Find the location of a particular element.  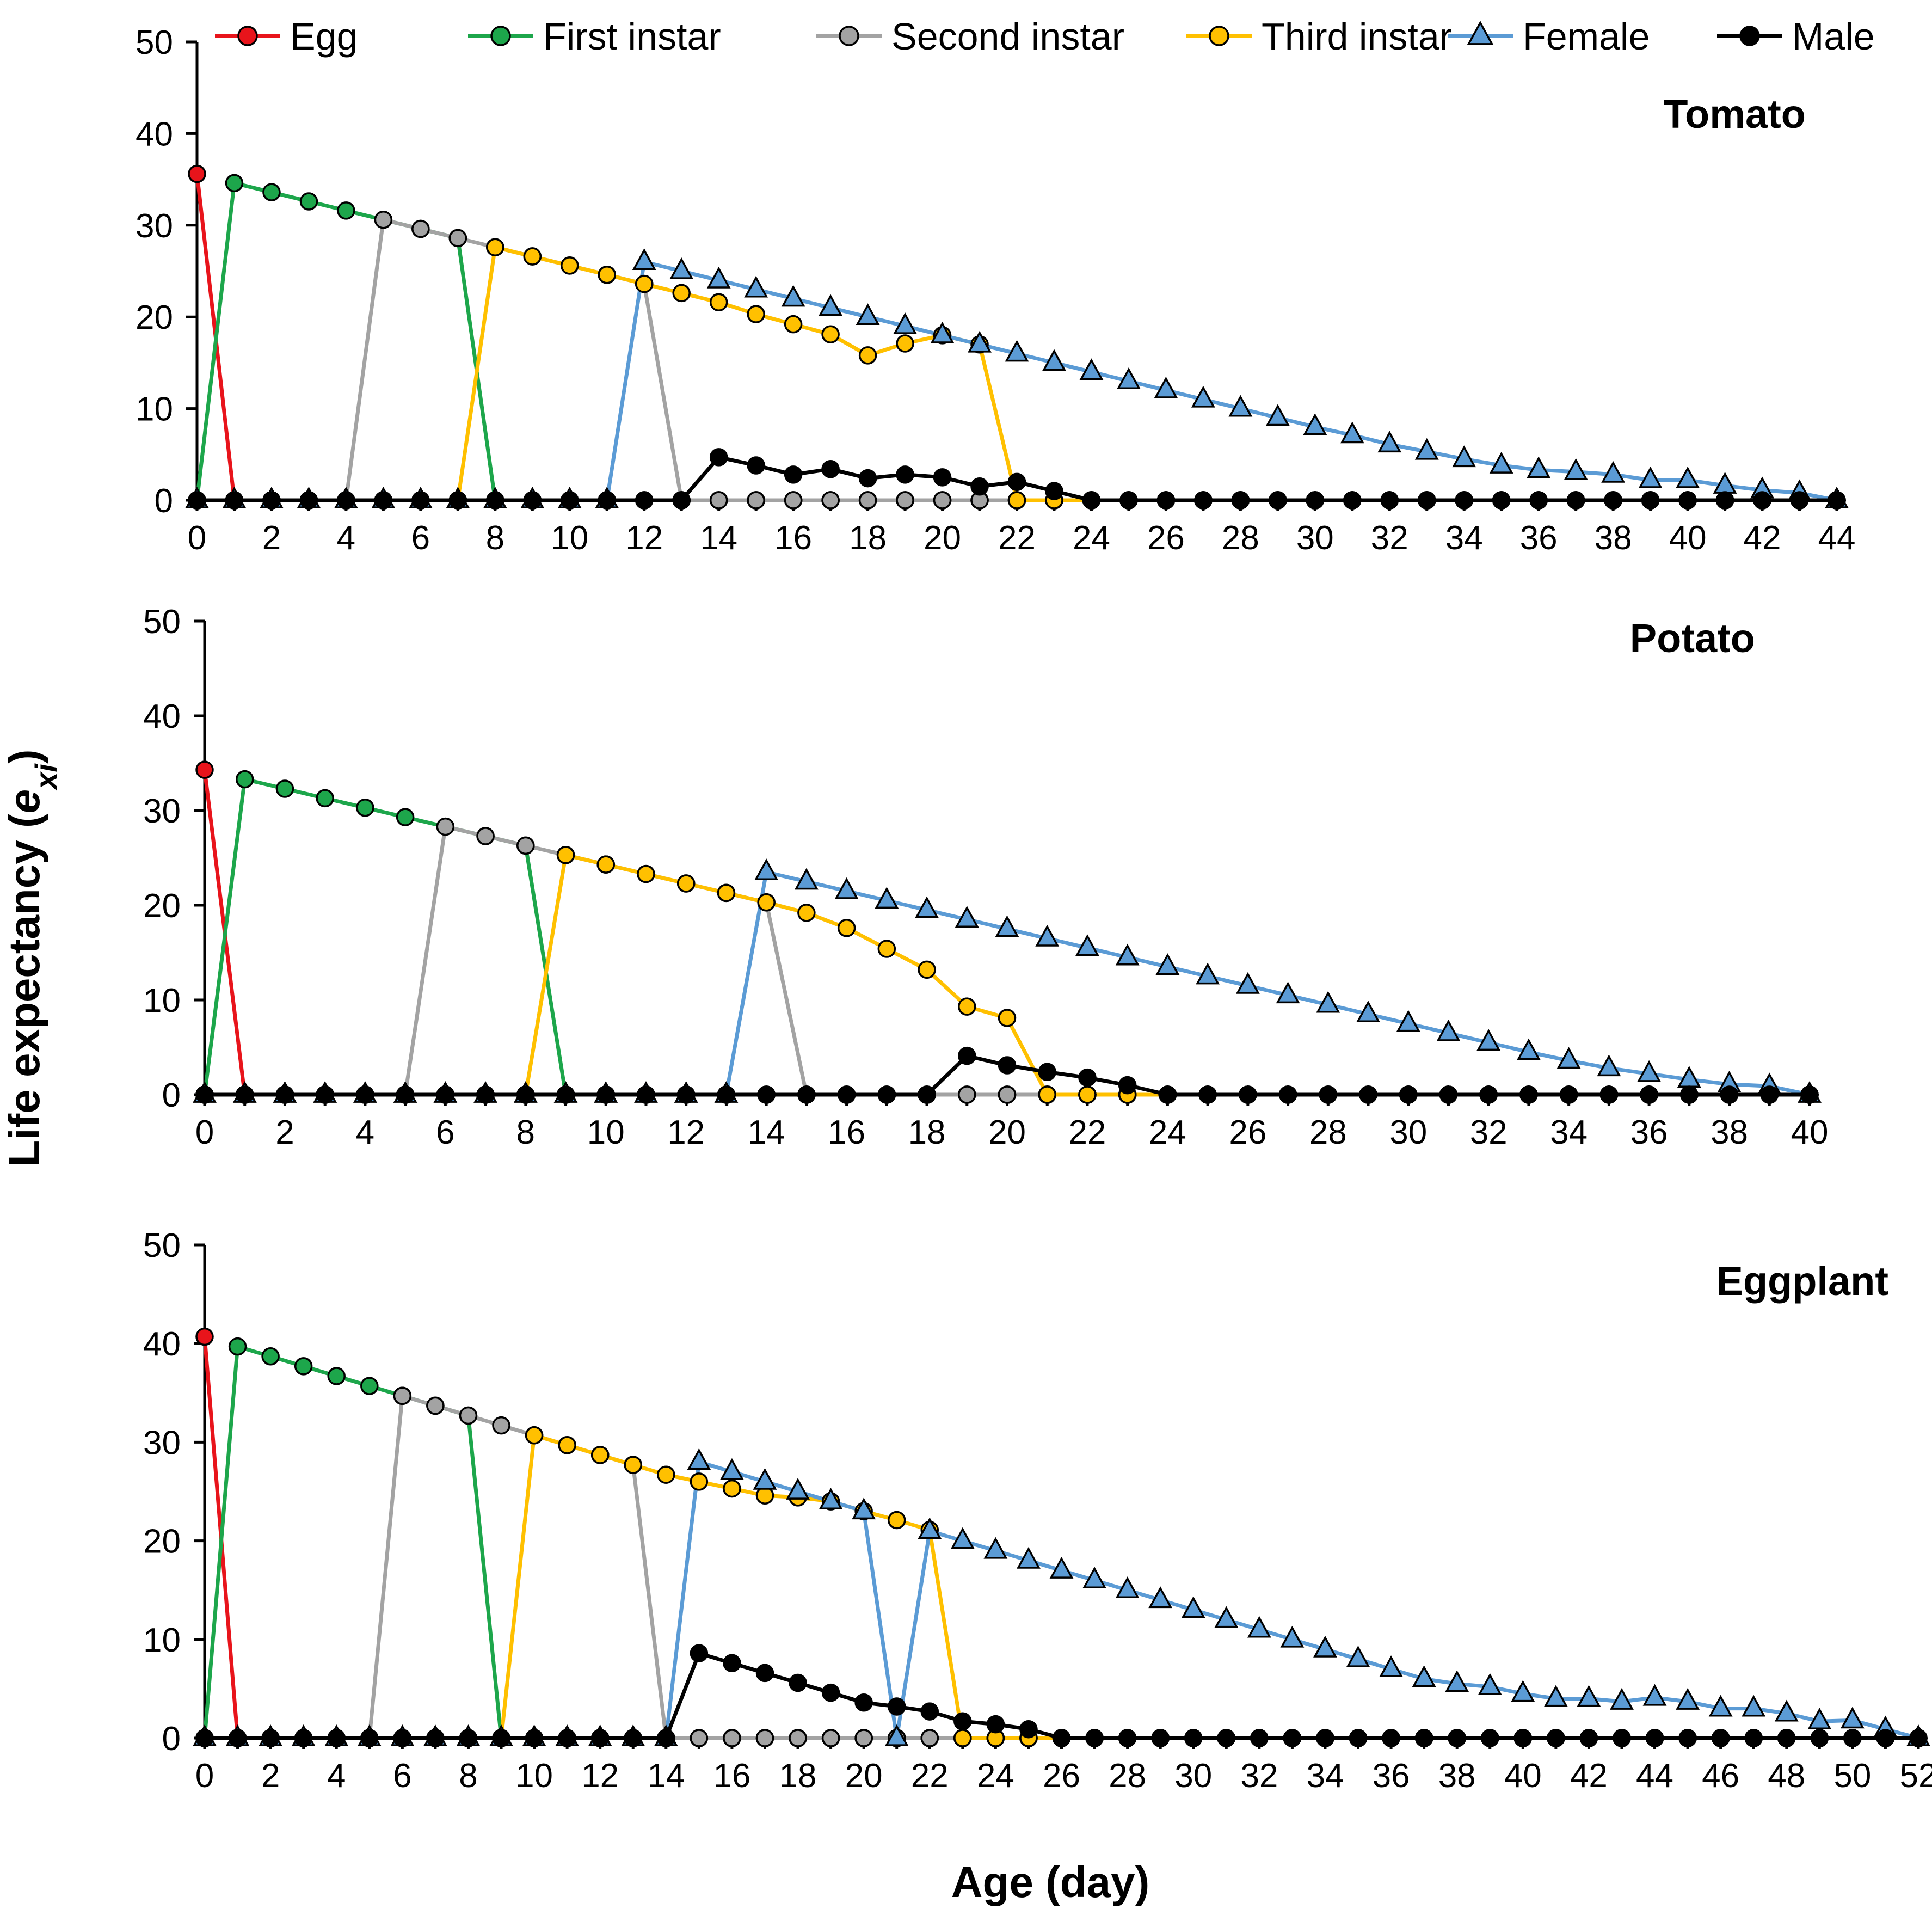

legend-item-female: Female is located at coordinates (1549, 36).